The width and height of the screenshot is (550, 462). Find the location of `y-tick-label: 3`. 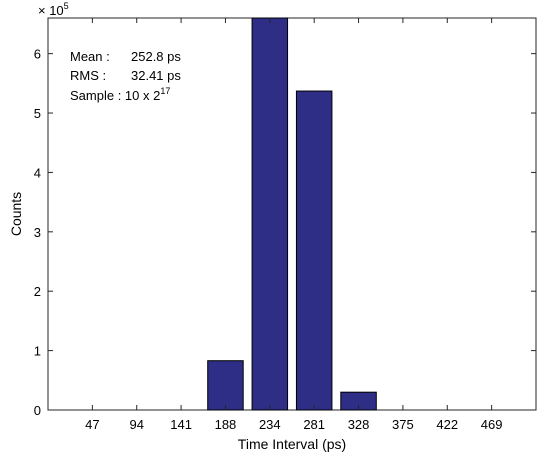

y-tick-label: 3 is located at coordinates (37, 232).